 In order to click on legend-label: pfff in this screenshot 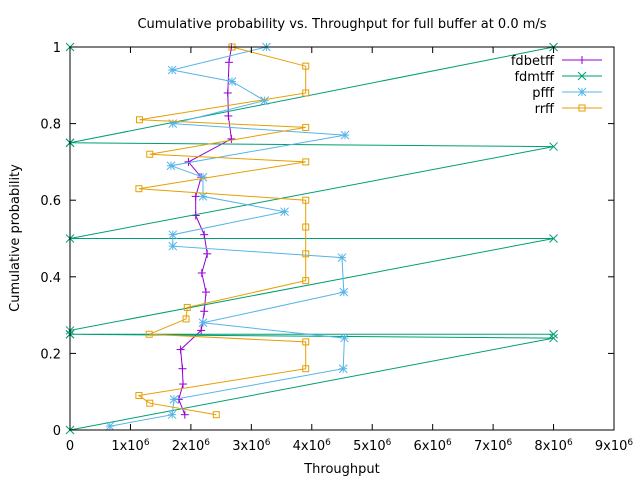, I will do `click(543, 93)`.